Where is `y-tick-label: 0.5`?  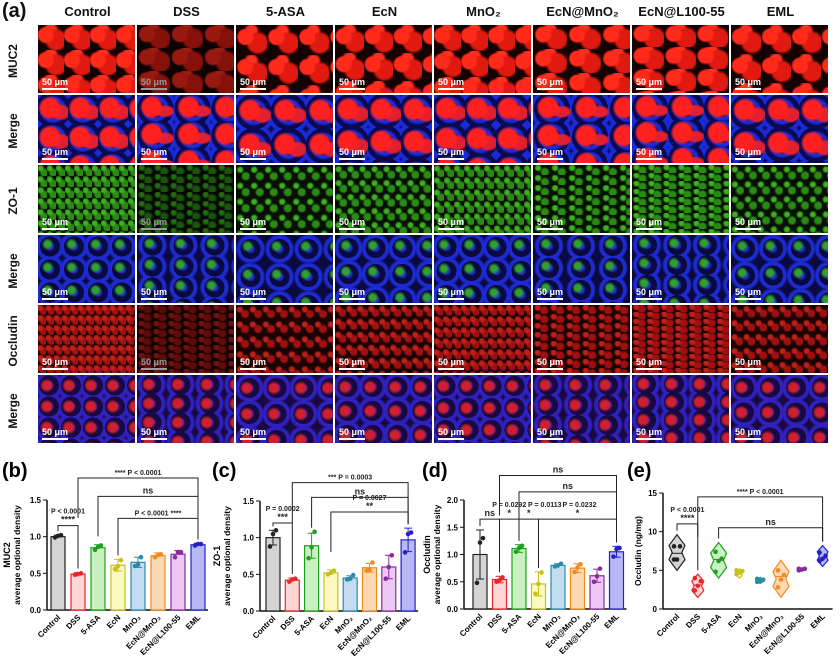 y-tick-label: 0.5 is located at coordinates (249, 574).